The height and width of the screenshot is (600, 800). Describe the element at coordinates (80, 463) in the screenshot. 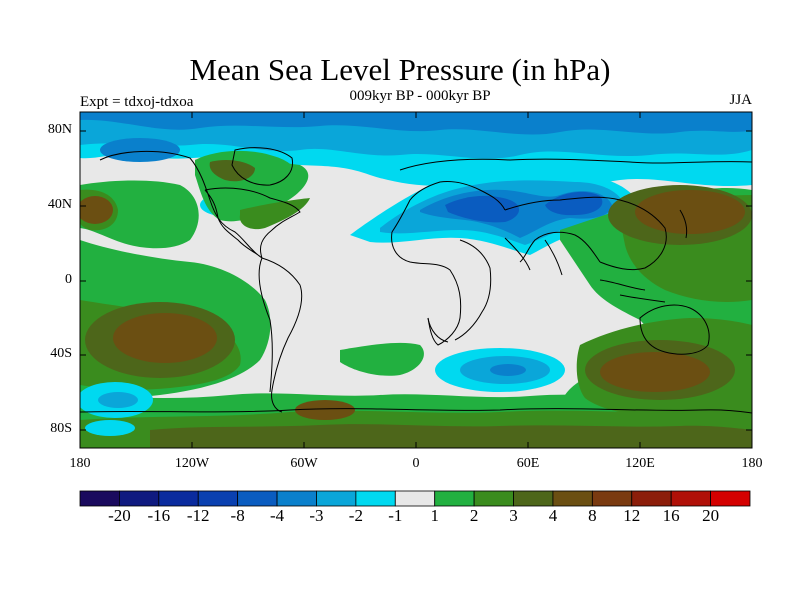

I see `lon-label-180w: 180` at that location.